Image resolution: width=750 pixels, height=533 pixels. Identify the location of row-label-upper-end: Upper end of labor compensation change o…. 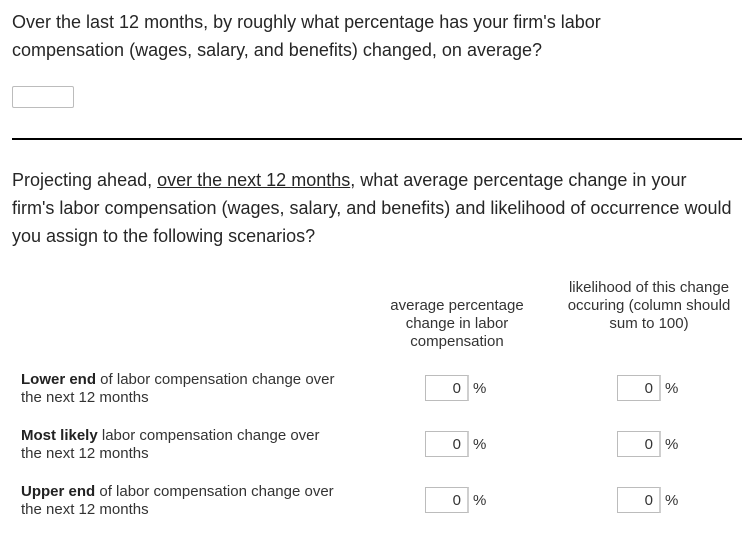
(181, 501).